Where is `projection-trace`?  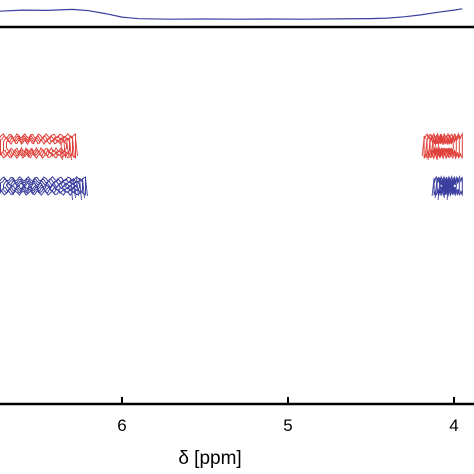
projection-trace is located at coordinates (231, 14).